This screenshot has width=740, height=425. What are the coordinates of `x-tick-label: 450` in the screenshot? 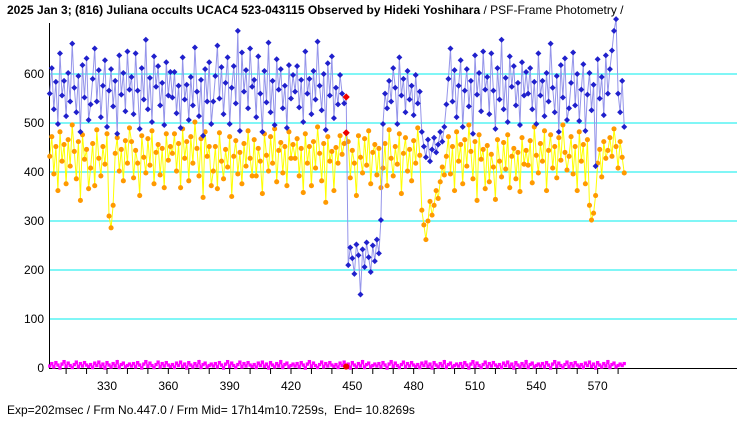 It's located at (352, 386).